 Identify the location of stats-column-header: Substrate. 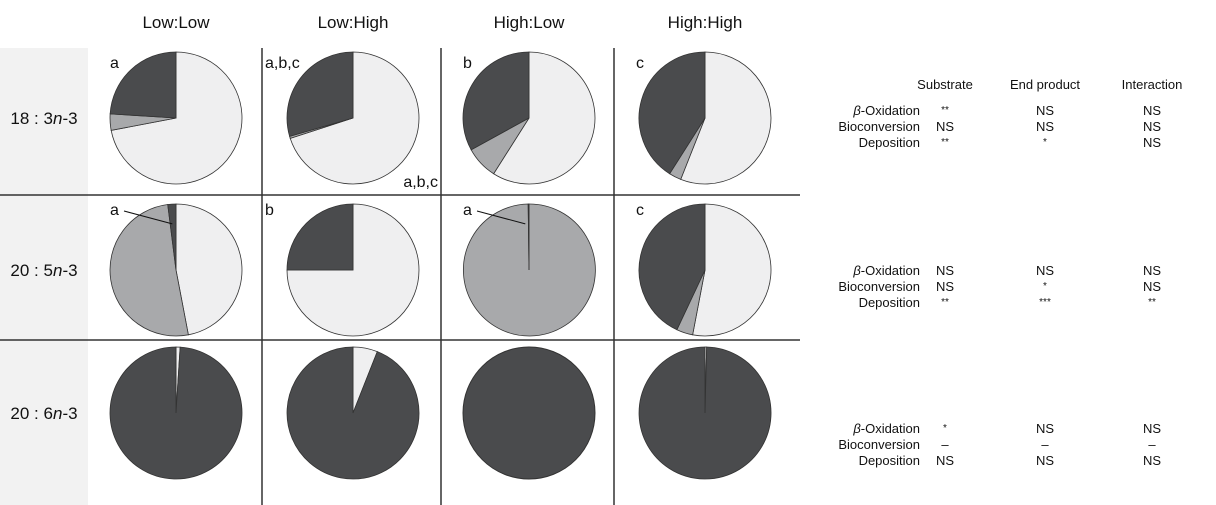
(945, 84).